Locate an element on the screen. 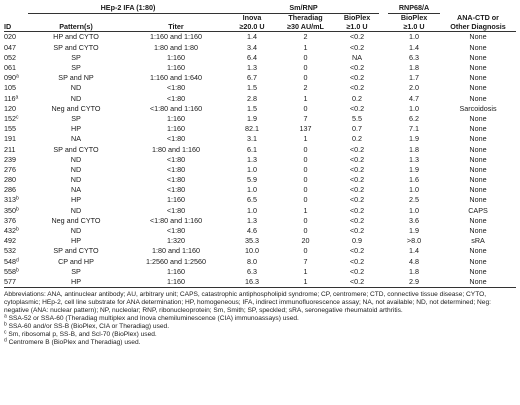 The width and height of the screenshot is (520, 405). col-pattern: Pattern(s) is located at coordinates (76, 23).